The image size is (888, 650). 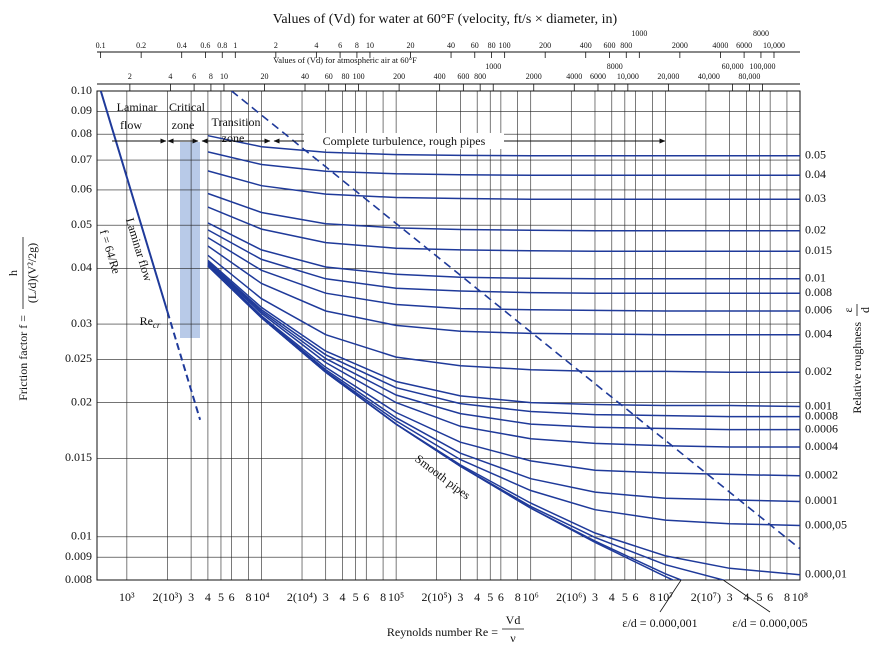 I want to click on roughness-label: 0.002, so click(x=818, y=371).